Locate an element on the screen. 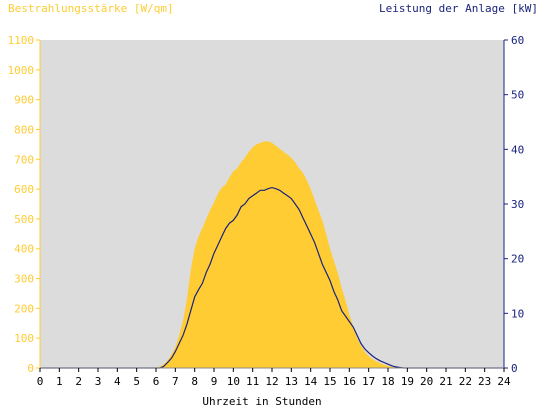  x-tick-label: 7 is located at coordinates (175, 381).